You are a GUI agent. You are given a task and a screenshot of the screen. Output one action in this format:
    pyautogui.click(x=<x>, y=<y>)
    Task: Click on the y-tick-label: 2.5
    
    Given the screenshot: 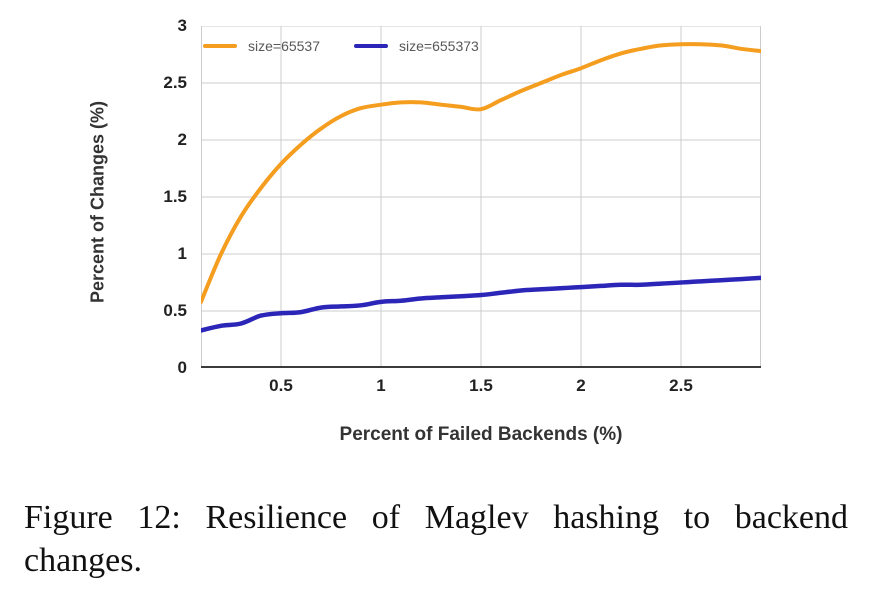 What is the action you would take?
    pyautogui.click(x=175, y=82)
    